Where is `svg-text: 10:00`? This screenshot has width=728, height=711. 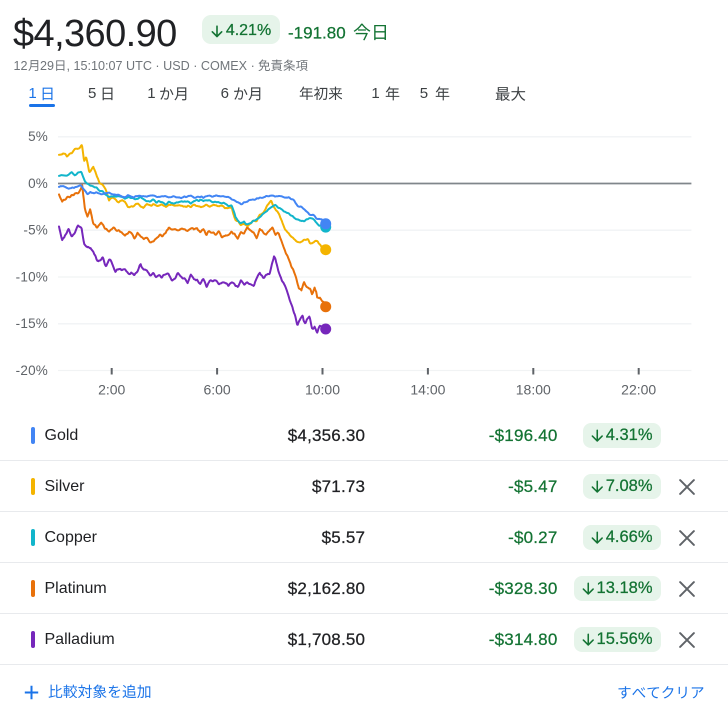 svg-text: 10:00 is located at coordinates (322, 390).